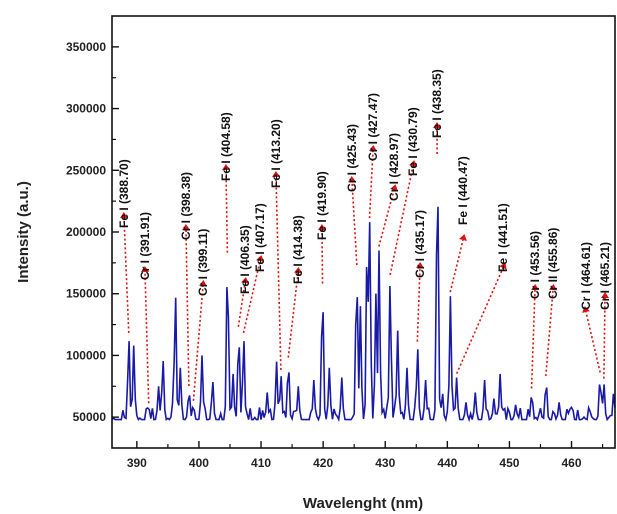 Image resolution: width=617 pixels, height=514 pixels. What do you see at coordinates (437, 103) in the screenshot?
I see `annotation-label: Fe I (438.35)` at bounding box center [437, 103].